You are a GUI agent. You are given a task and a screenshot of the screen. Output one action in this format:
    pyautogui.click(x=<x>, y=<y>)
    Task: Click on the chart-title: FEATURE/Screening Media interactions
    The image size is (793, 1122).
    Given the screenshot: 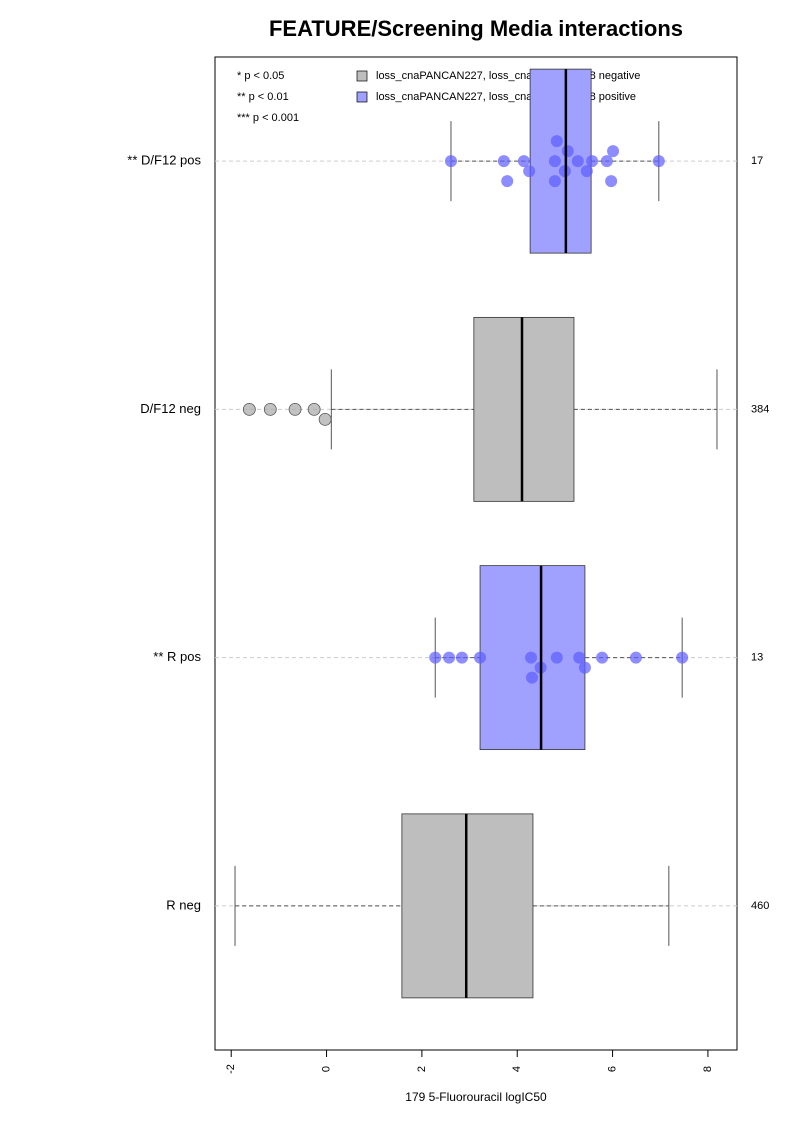 What is the action you would take?
    pyautogui.click(x=476, y=28)
    